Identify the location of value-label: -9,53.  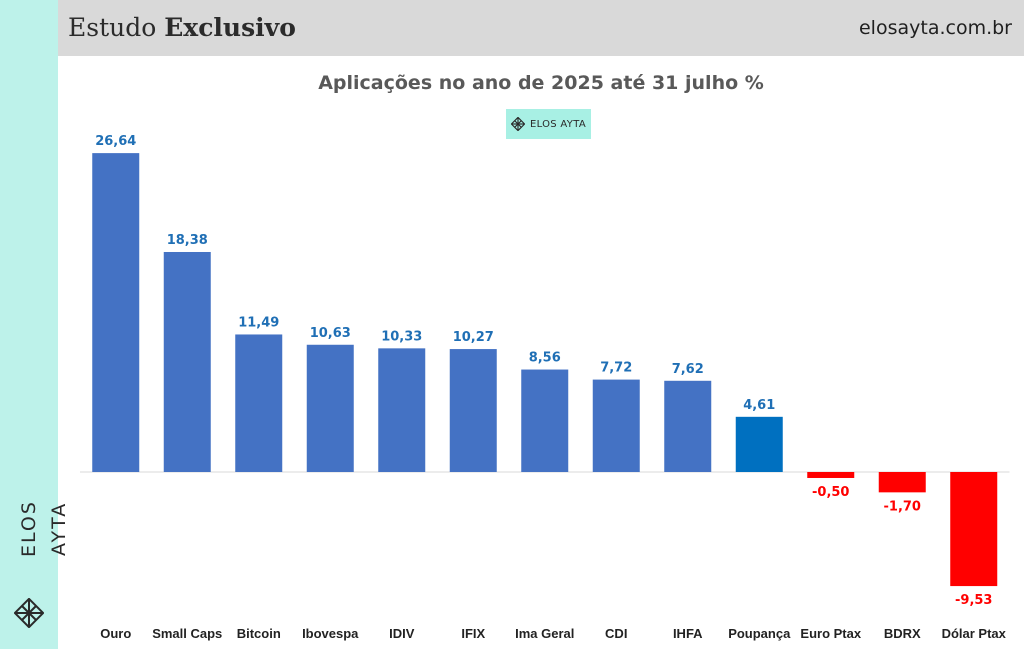
(973, 600).